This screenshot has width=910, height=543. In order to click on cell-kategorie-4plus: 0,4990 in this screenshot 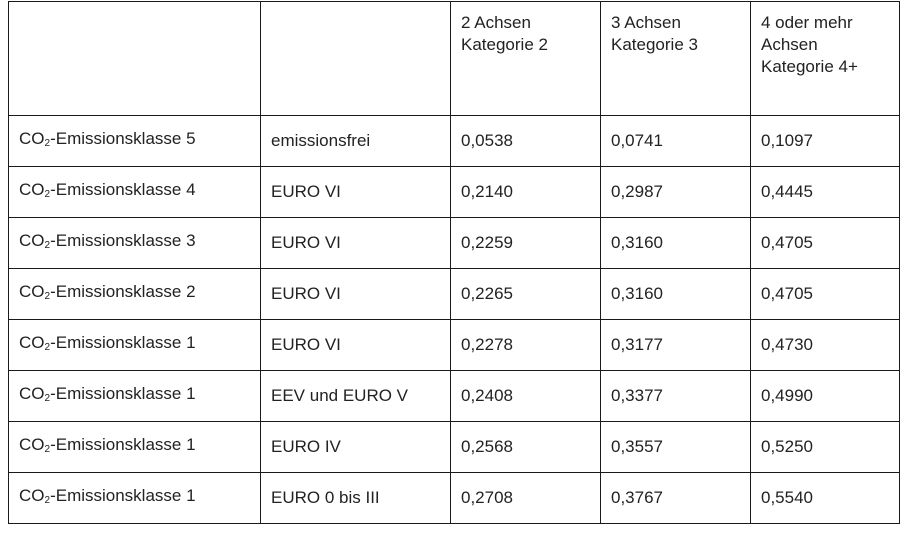, I will do `click(825, 396)`.